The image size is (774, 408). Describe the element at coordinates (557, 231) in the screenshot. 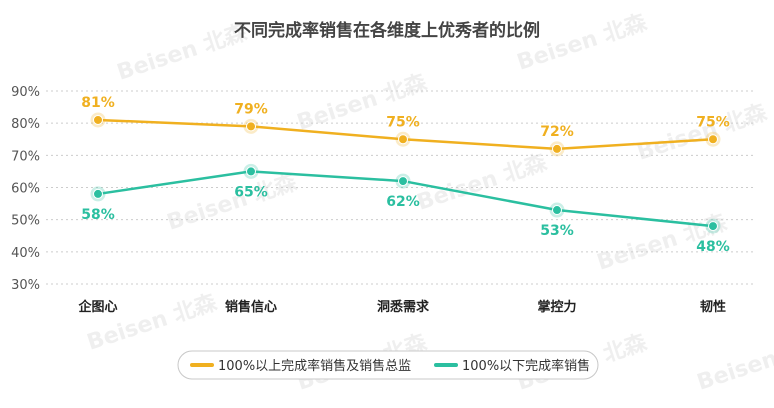

I see `data-label: 53%` at that location.